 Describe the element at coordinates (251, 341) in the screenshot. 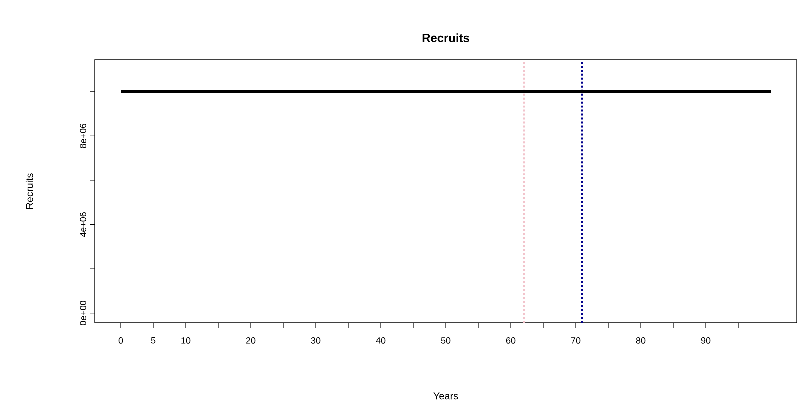

I see `x-tick-label: 20` at that location.